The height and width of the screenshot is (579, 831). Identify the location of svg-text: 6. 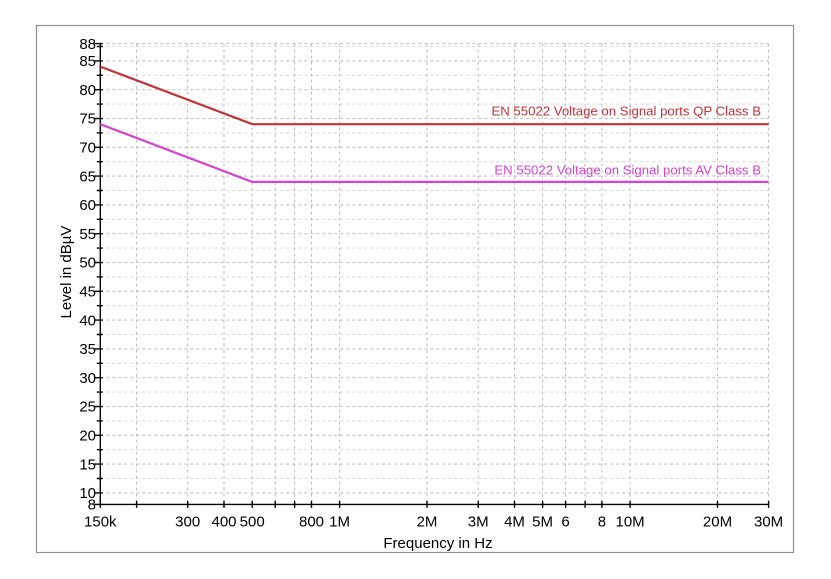
(565, 522).